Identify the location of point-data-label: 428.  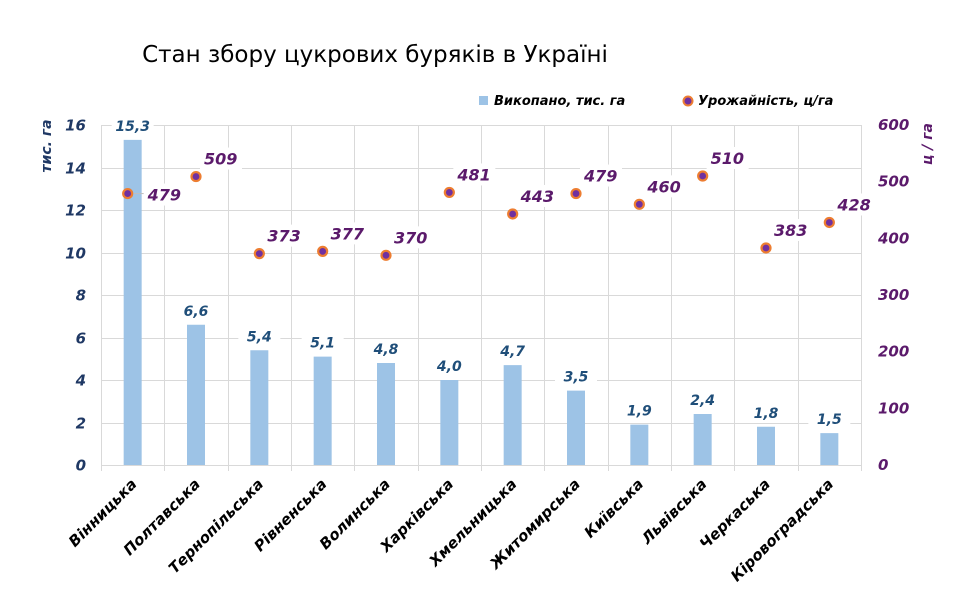
(853, 204).